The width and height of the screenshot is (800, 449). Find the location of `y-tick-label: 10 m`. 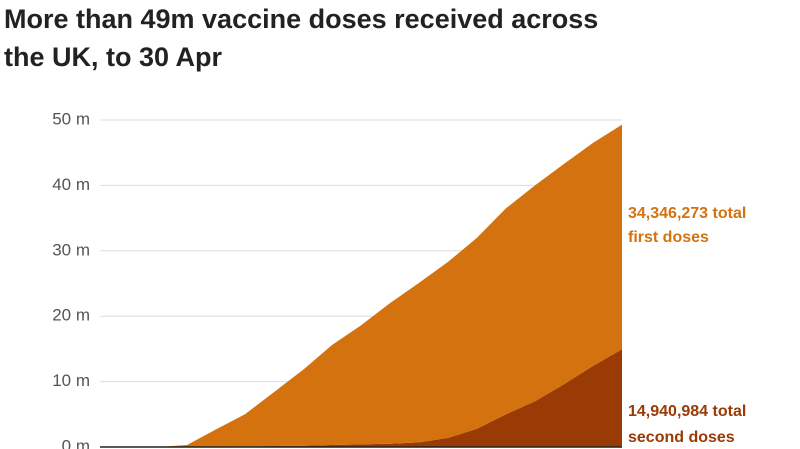

y-tick-label: 10 m is located at coordinates (71, 380).